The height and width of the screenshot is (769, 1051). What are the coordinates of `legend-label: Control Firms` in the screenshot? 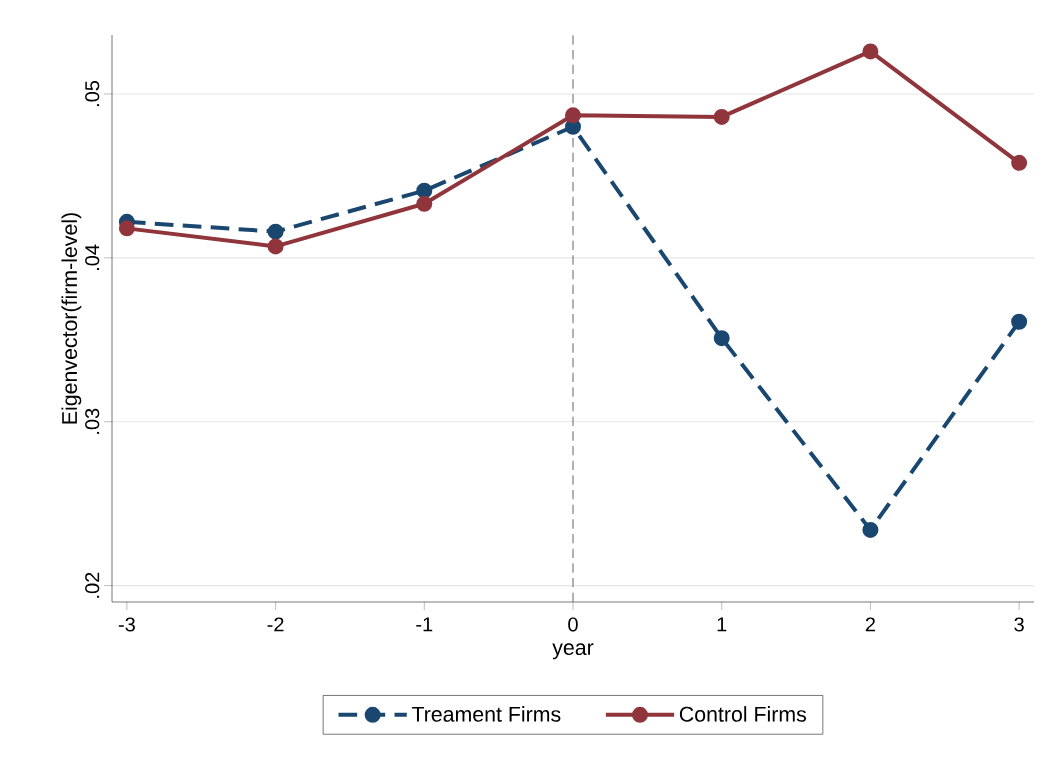 It's located at (743, 714).